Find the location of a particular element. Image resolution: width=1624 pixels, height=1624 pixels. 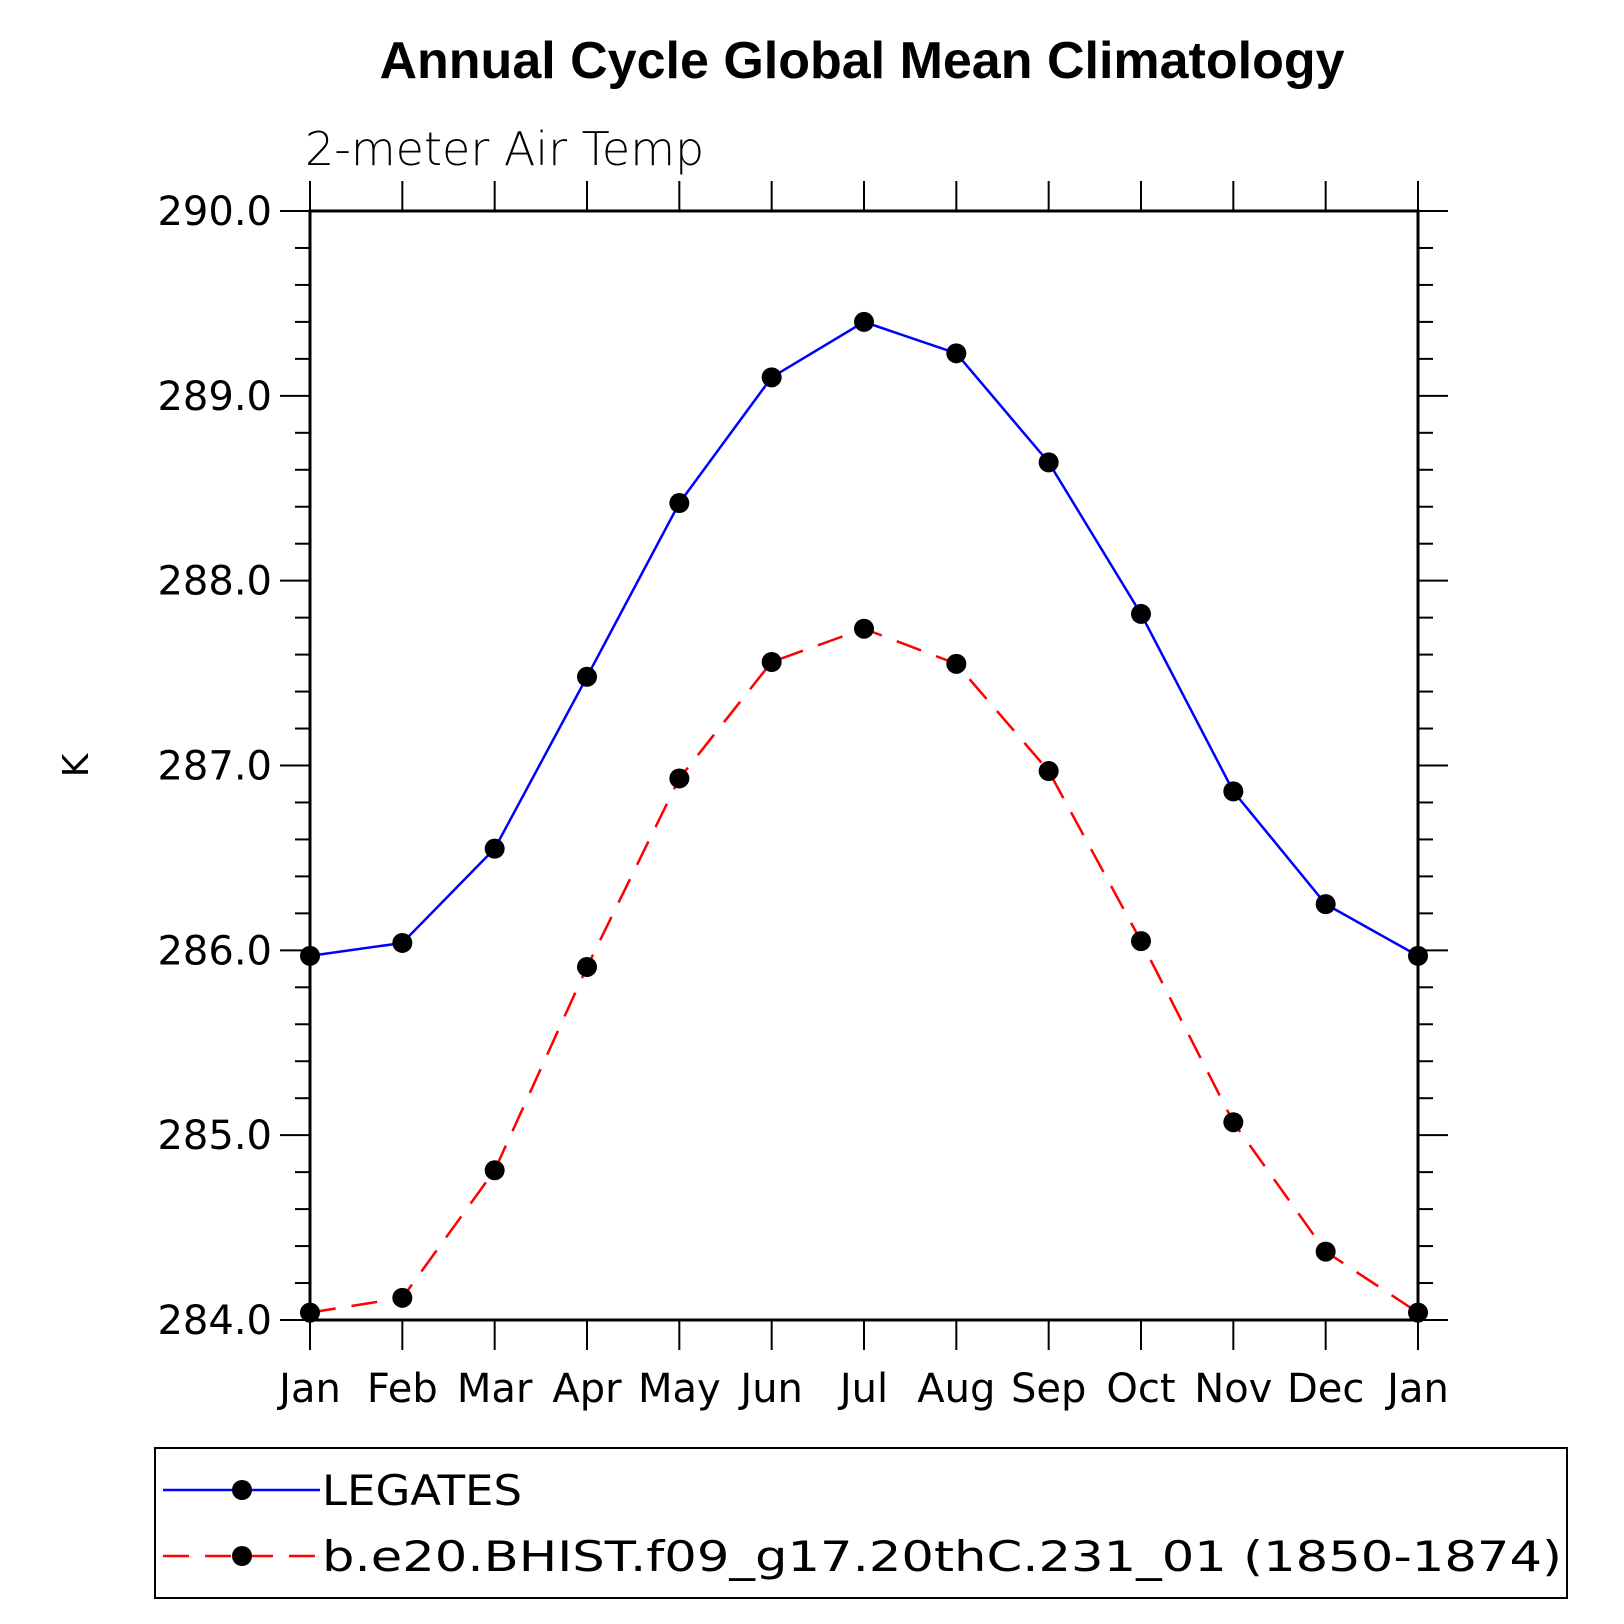

x-tick-label: Feb is located at coordinates (402, 1389).